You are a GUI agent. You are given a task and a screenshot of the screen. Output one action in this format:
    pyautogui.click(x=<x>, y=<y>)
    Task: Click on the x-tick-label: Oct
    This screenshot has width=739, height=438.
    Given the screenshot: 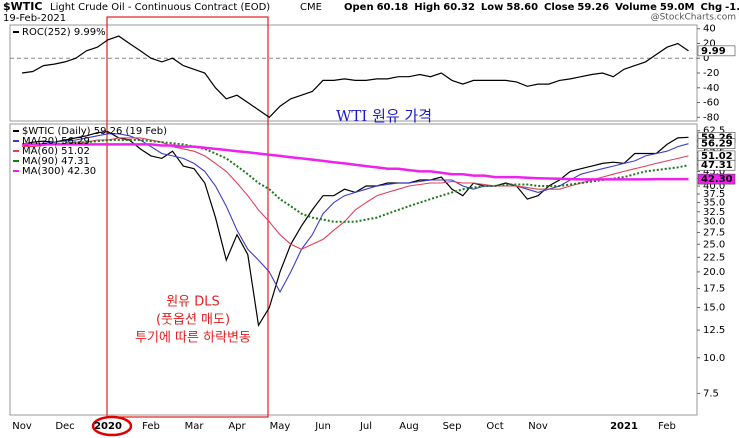 What is the action you would take?
    pyautogui.click(x=494, y=426)
    